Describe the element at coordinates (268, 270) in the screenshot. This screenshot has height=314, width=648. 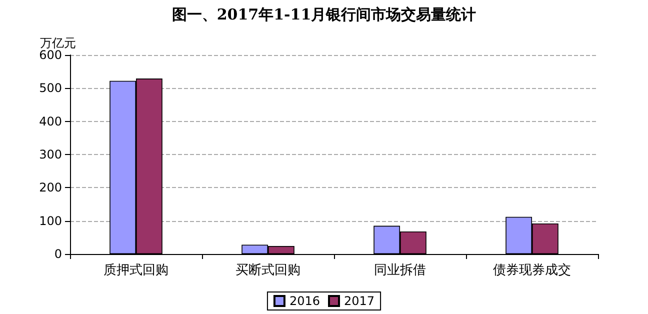
I see `x-tick-label: 买断式回购` at that location.